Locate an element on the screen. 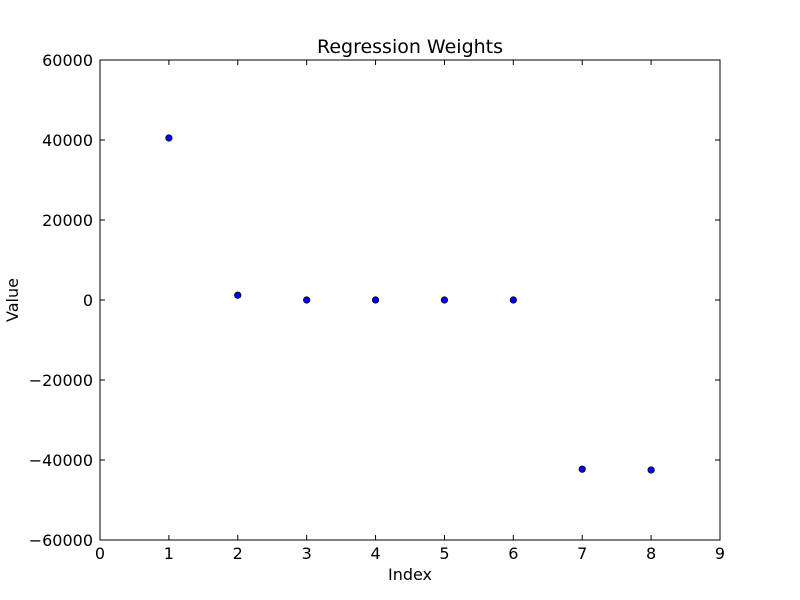  y-axis-label: Value is located at coordinates (12, 300).